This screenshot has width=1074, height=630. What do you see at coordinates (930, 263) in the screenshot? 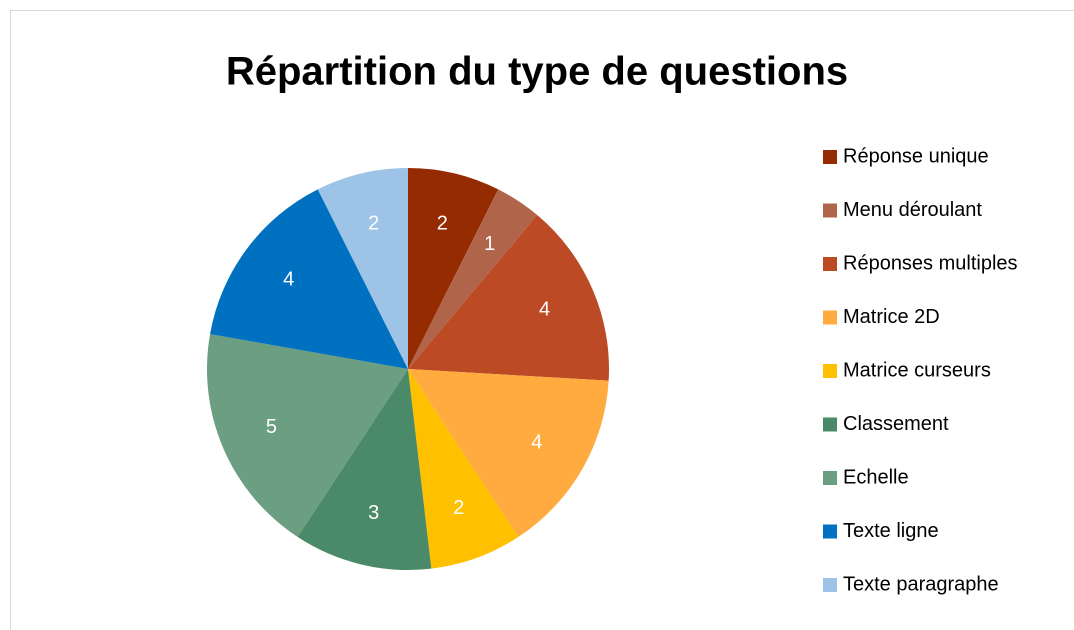
I see `legend-label: Réponses multiples` at bounding box center [930, 263].